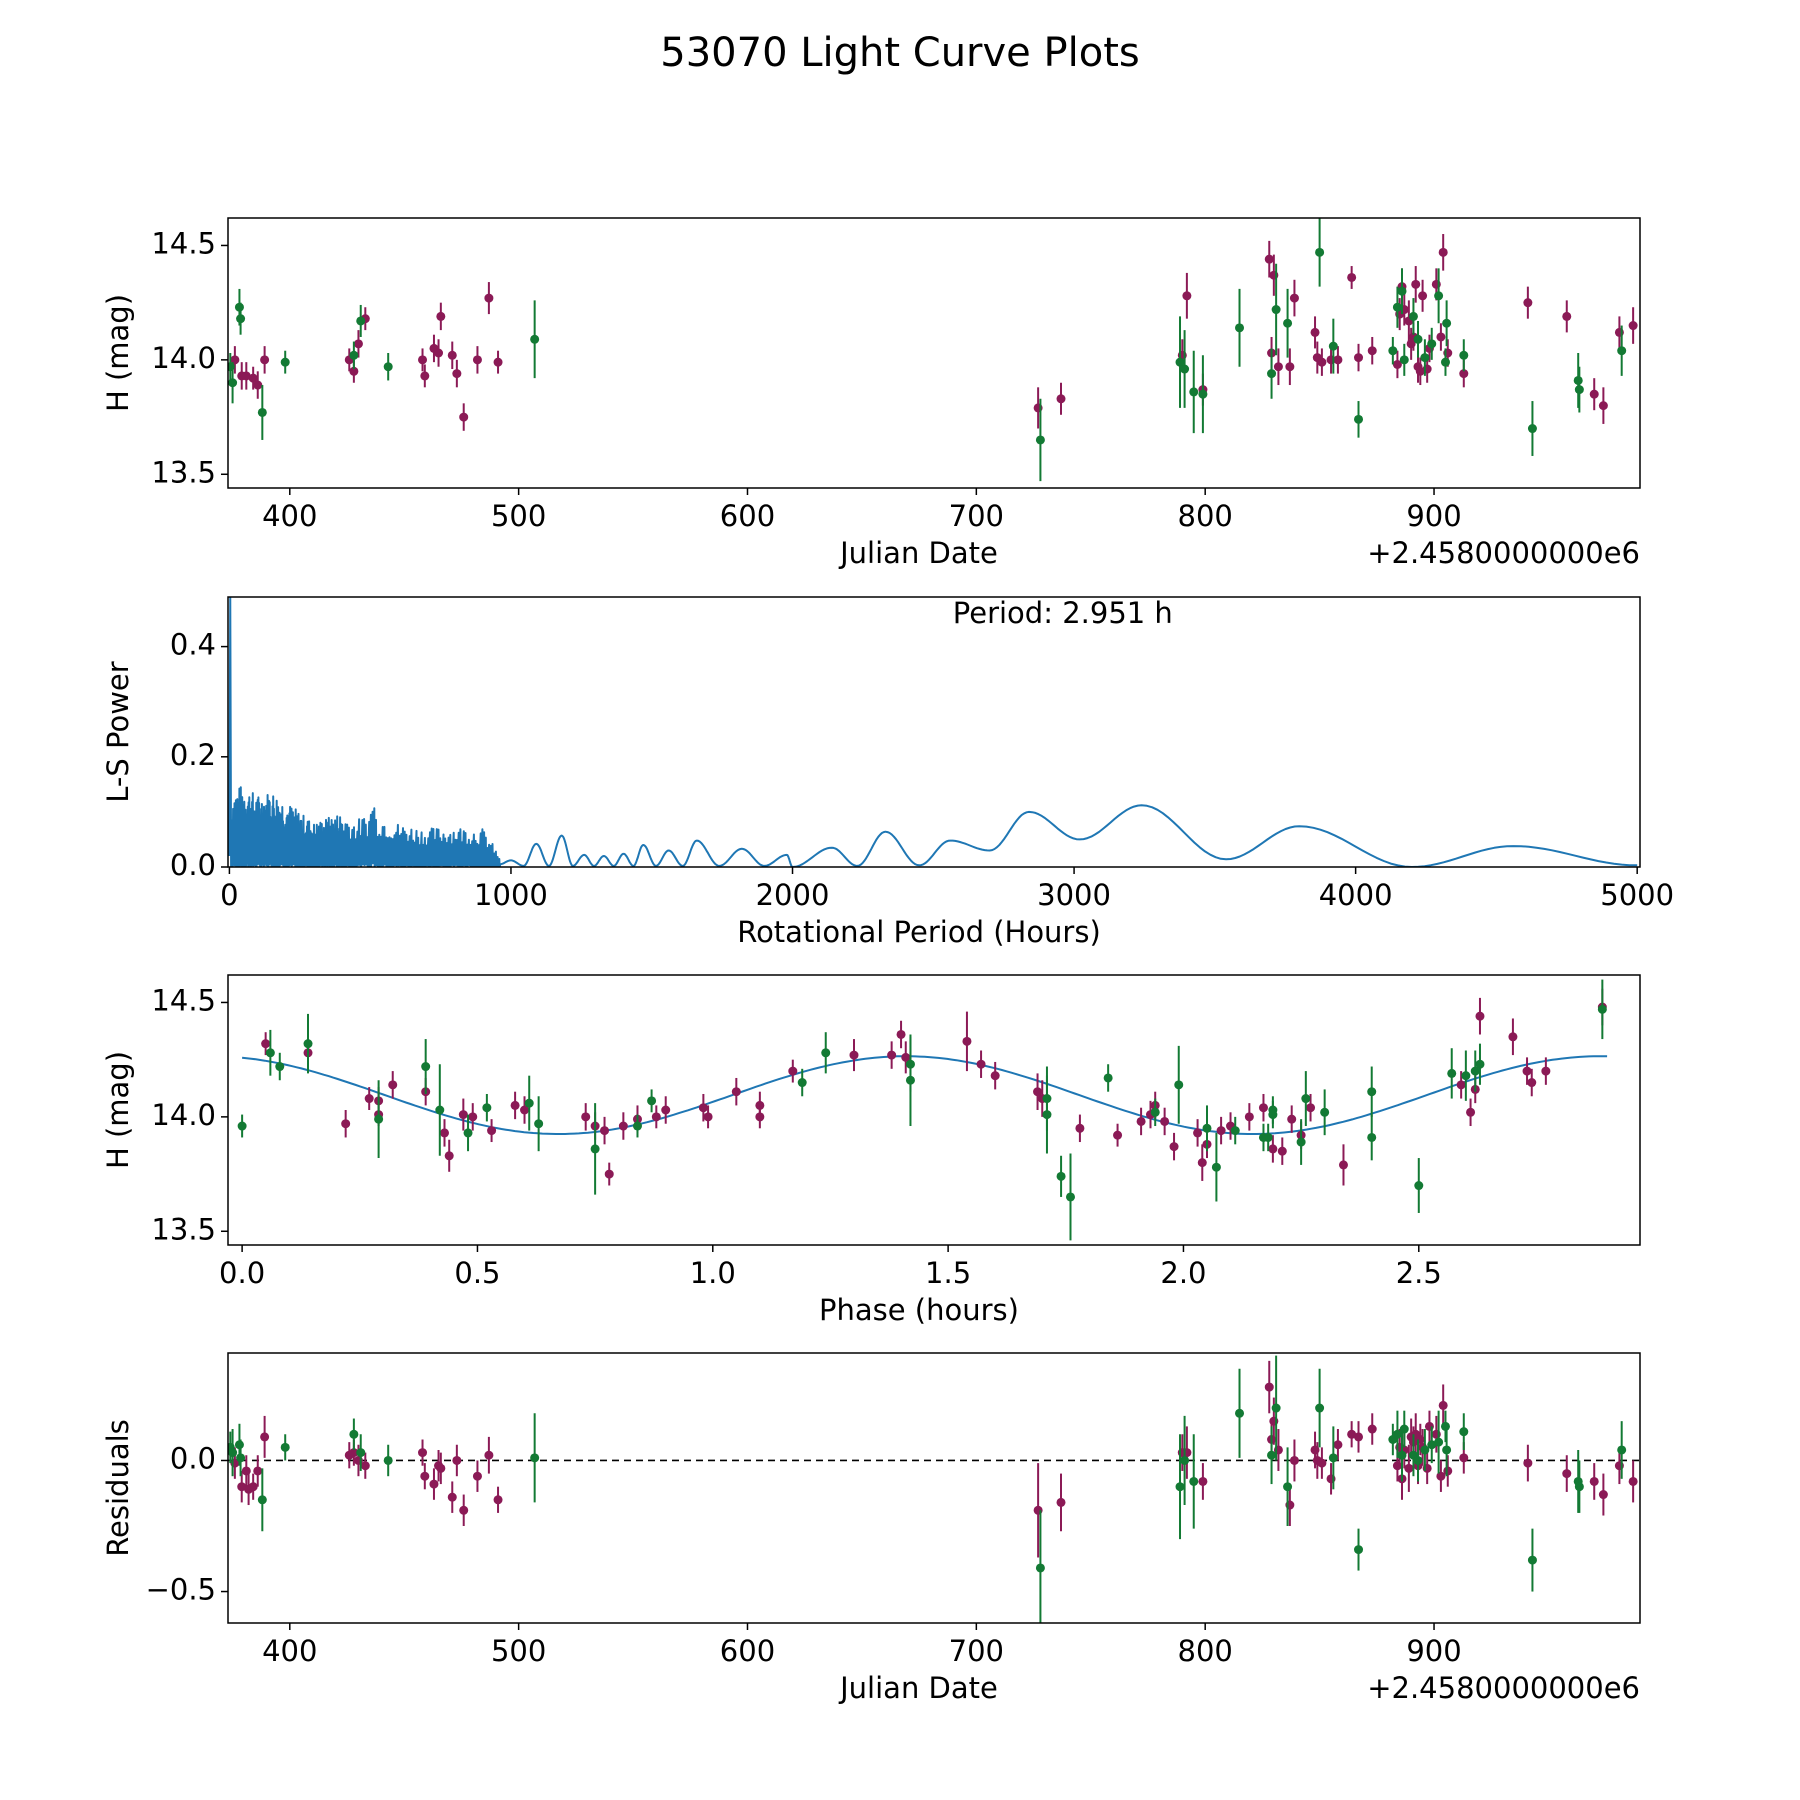 The width and height of the screenshot is (1800, 1800). Describe the element at coordinates (1356, 895) in the screenshot. I see `x-tick-label: 4000` at that location.